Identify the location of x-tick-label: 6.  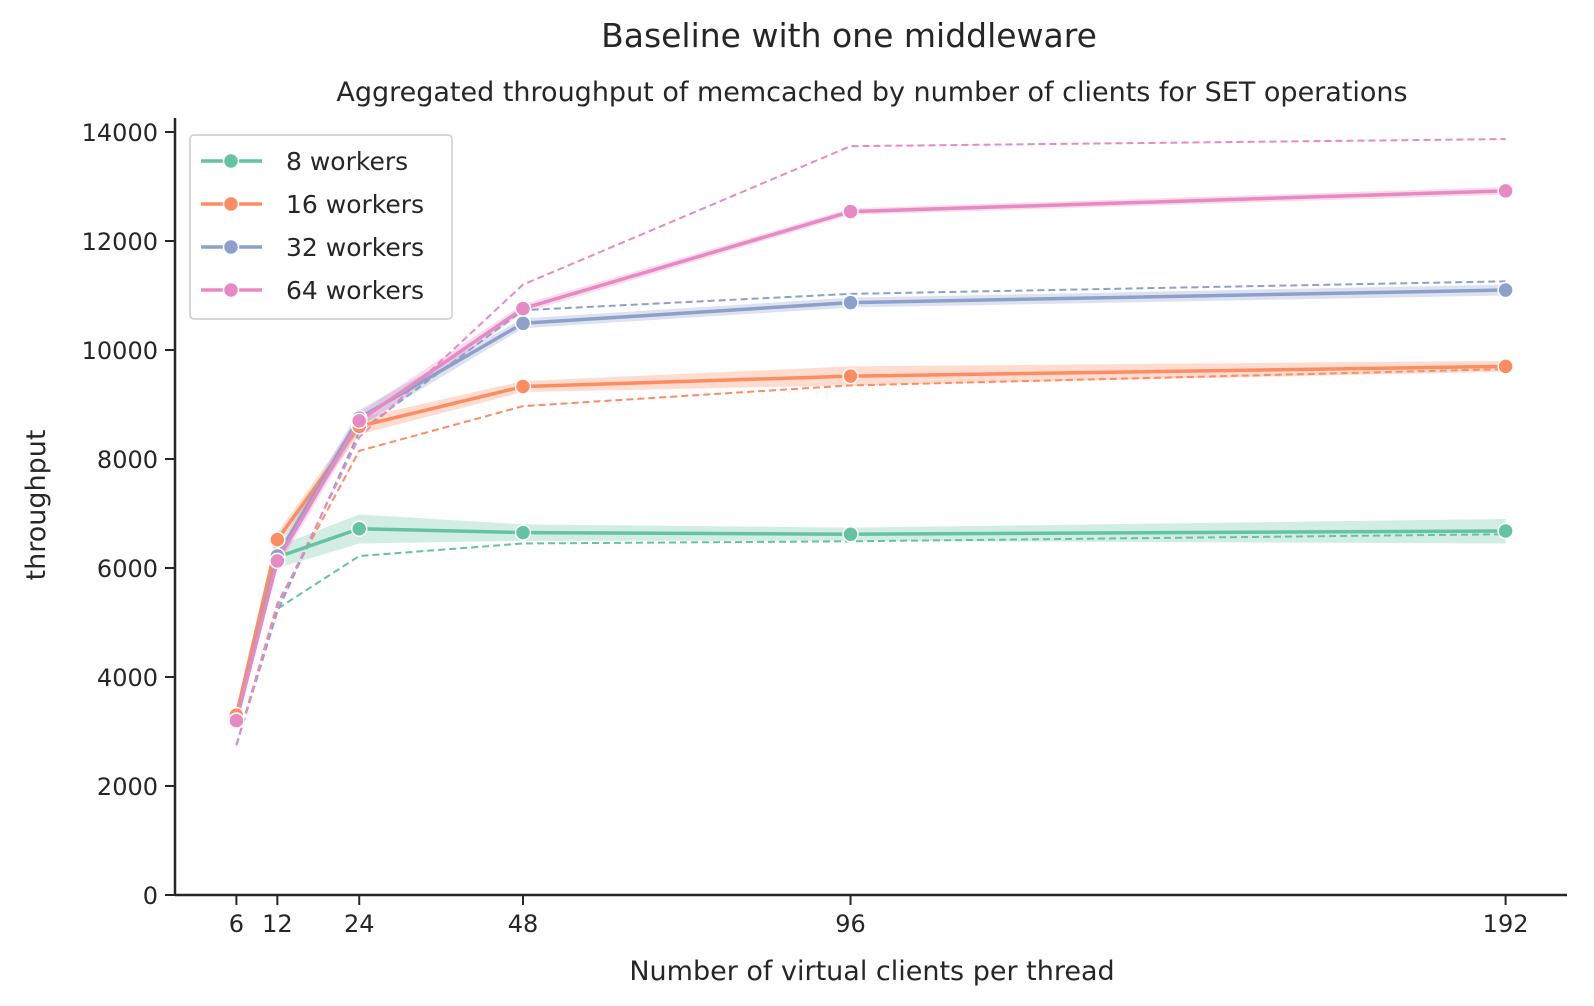
(236, 924).